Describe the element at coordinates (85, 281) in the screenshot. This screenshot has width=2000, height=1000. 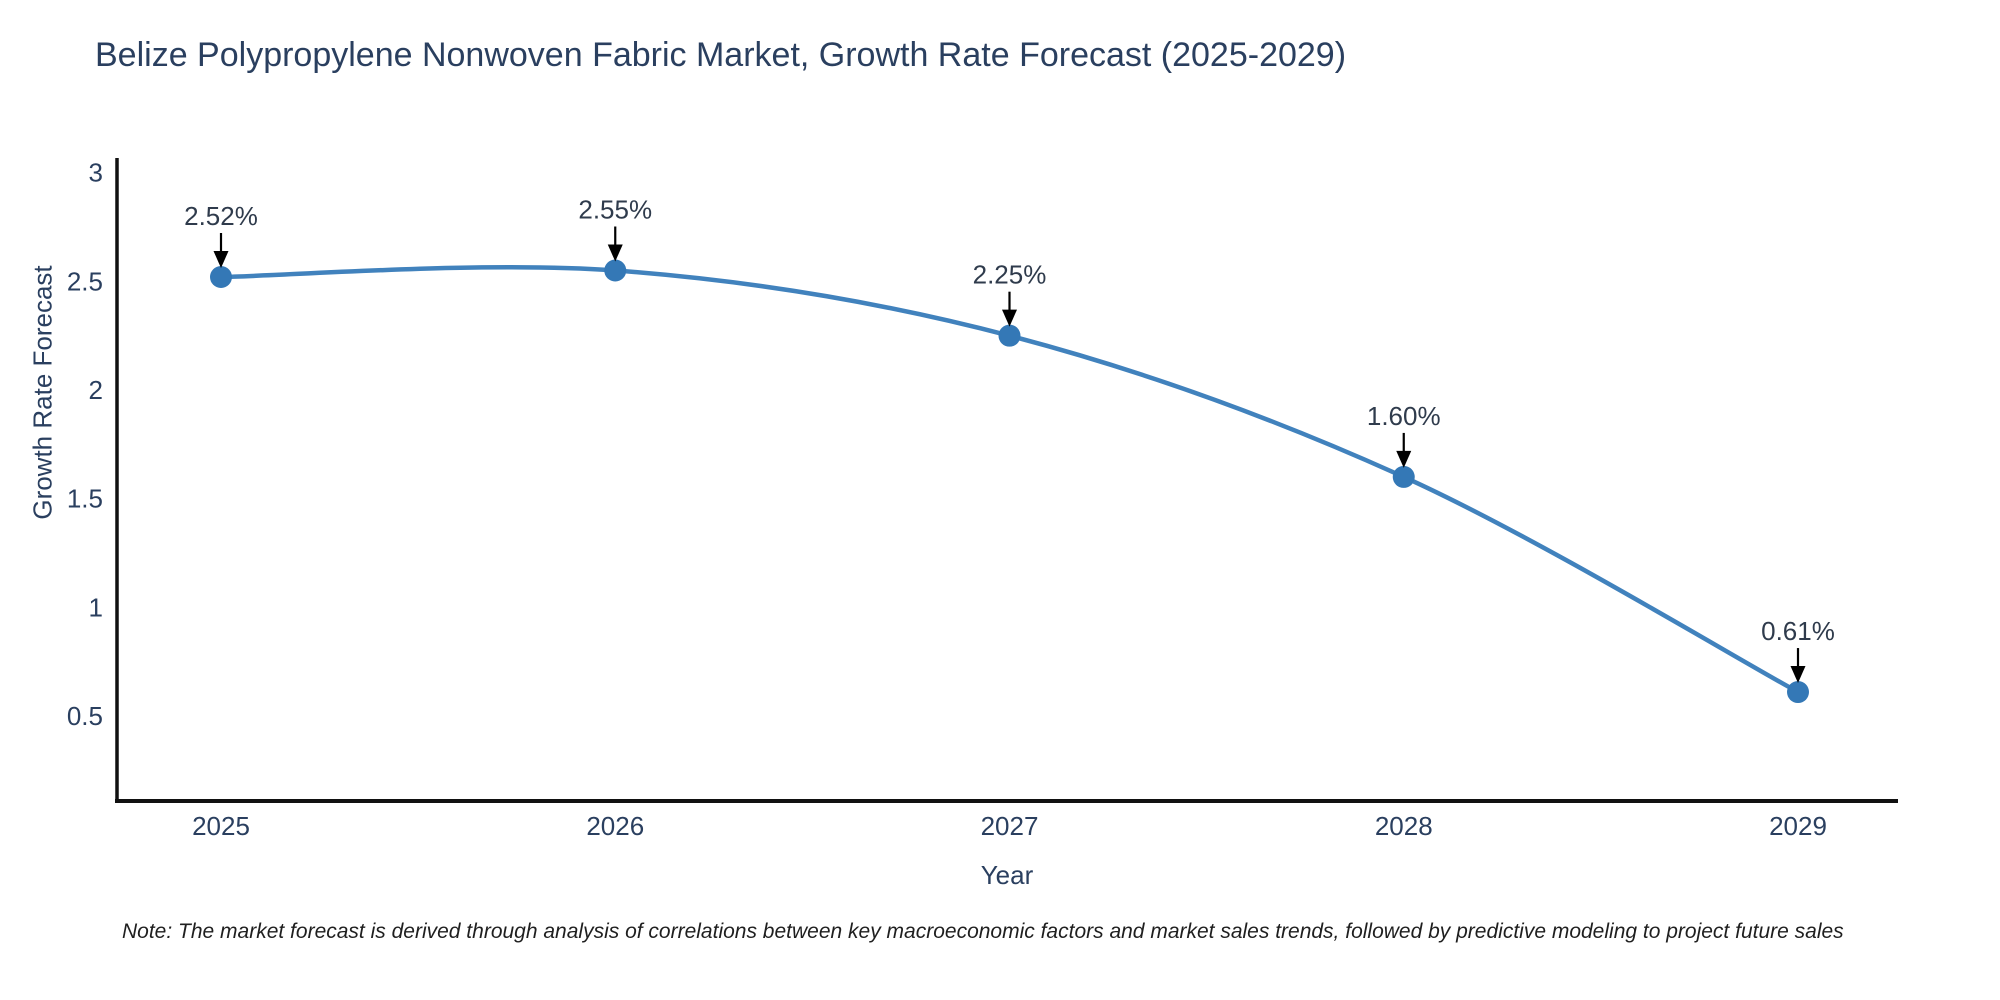
I see `y-tick-label: 2.5` at that location.